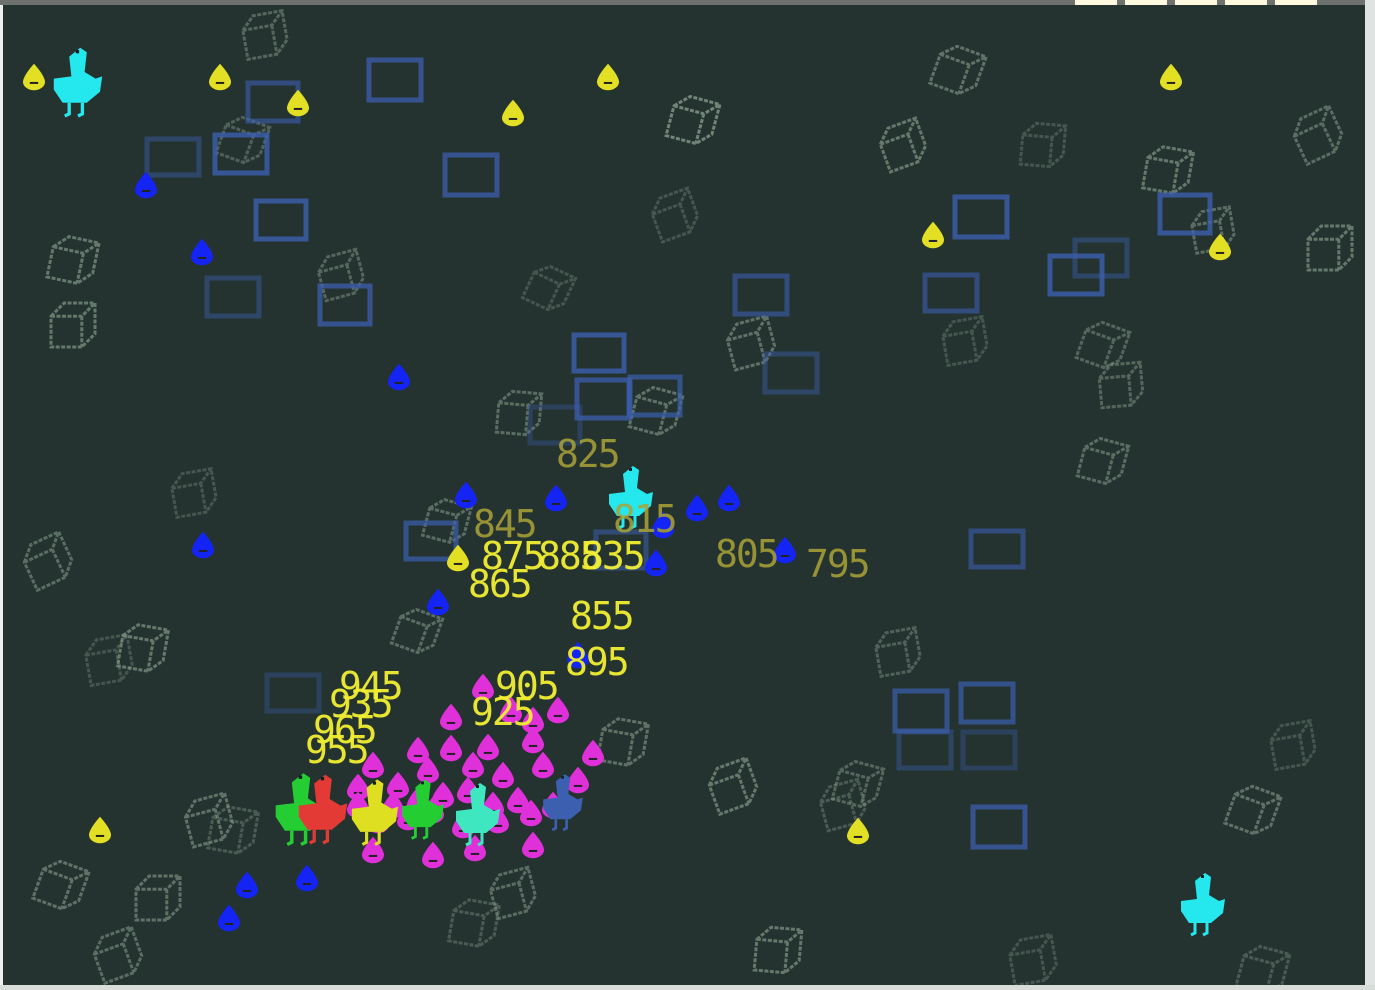  I want to click on window-bottom-edge, so click(687, 987).